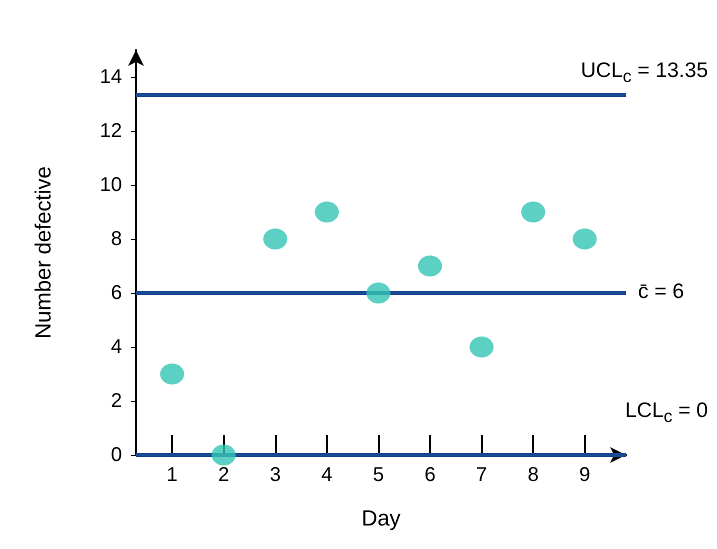  What do you see at coordinates (378, 475) in the screenshot?
I see `x-tick-label: 5` at bounding box center [378, 475].